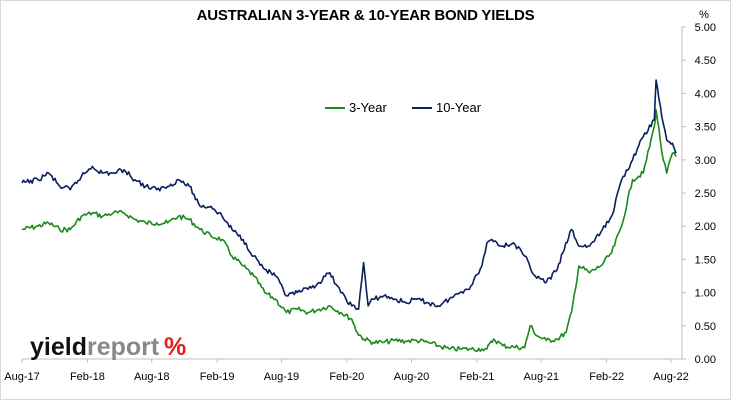 This screenshot has width=731, height=400. What do you see at coordinates (705, 327) in the screenshot?
I see `y-tick-label: 0.50` at bounding box center [705, 327].